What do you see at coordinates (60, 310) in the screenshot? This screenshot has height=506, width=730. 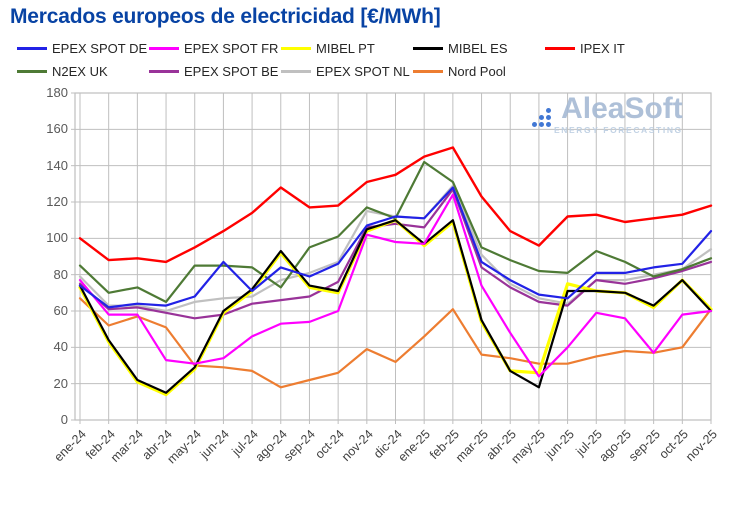 I see `y-tick-label: 60` at bounding box center [60, 310].